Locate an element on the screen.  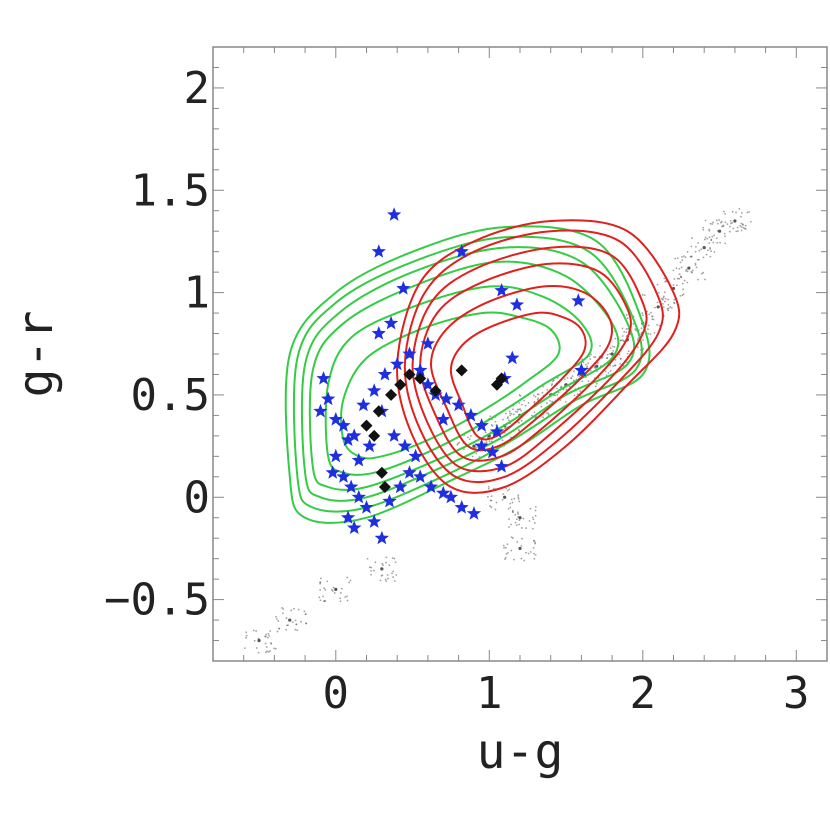
green-contour-line is located at coordinates (467, 374).